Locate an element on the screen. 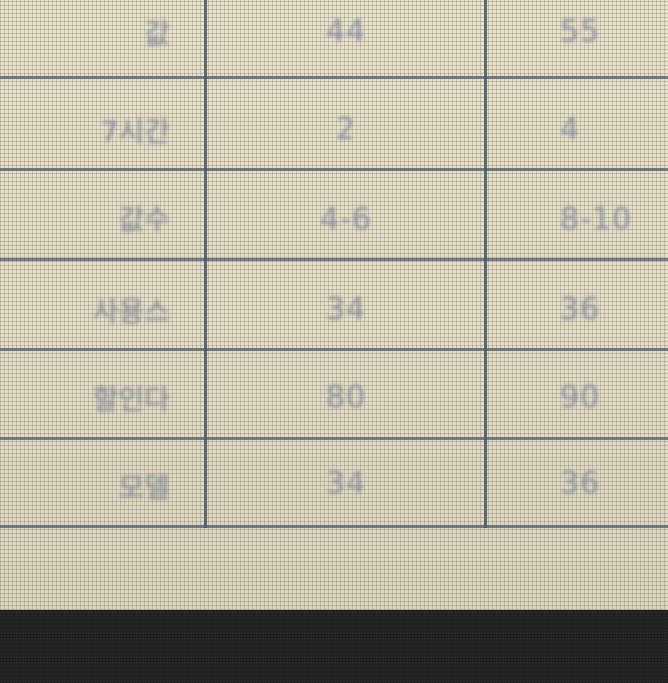  row-label: 값 is located at coordinates (157, 33).